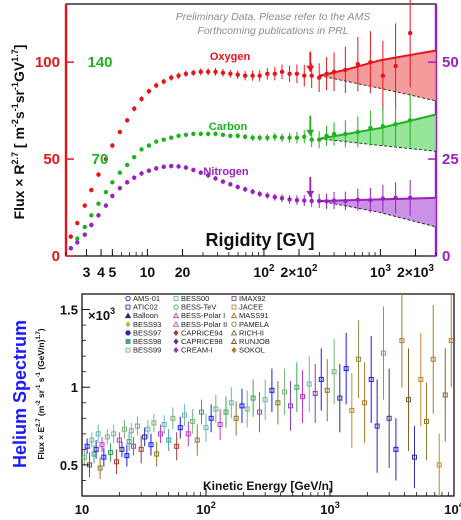  I want to click on right-tick-label: 0, so click(446, 256).